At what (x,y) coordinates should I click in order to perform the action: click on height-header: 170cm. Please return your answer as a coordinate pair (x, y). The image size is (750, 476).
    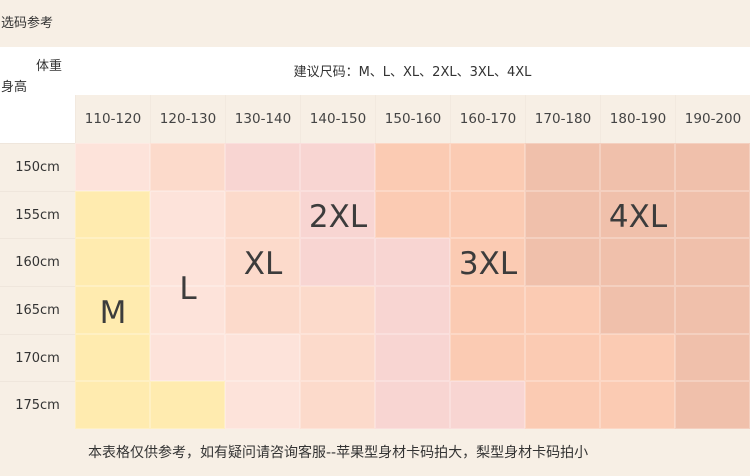
    Looking at the image, I should click on (37, 357).